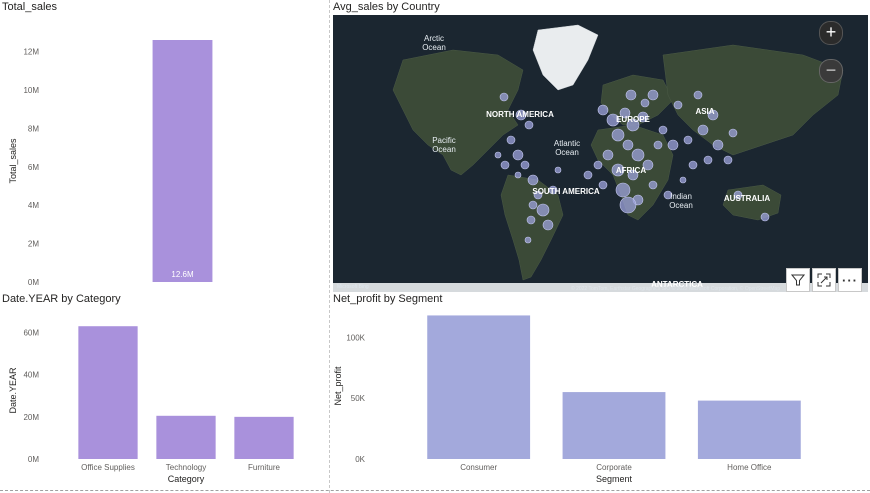 This screenshot has height=493, width=870. What do you see at coordinates (31, 417) in the screenshot?
I see `y-tick-label: 20M` at bounding box center [31, 417].